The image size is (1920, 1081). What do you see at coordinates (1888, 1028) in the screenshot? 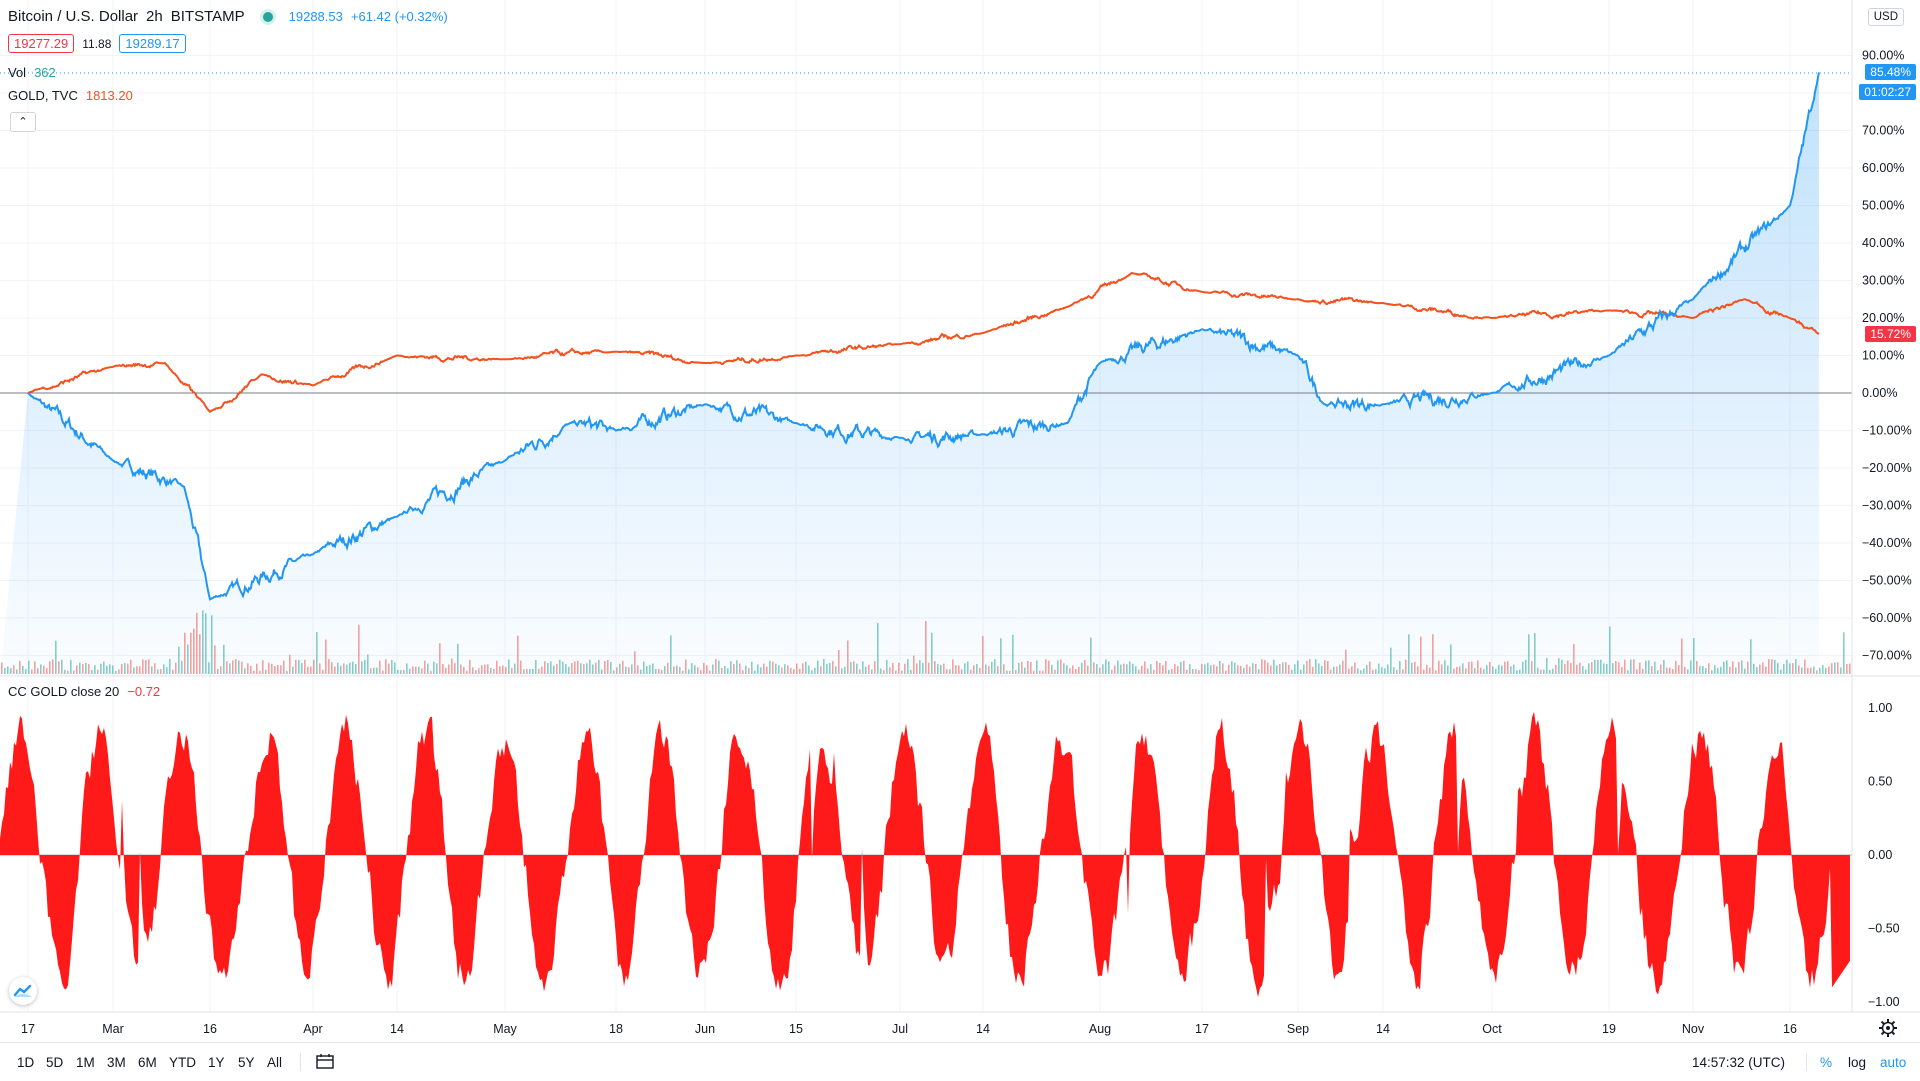
I see `settings-gear-icon` at bounding box center [1888, 1028].